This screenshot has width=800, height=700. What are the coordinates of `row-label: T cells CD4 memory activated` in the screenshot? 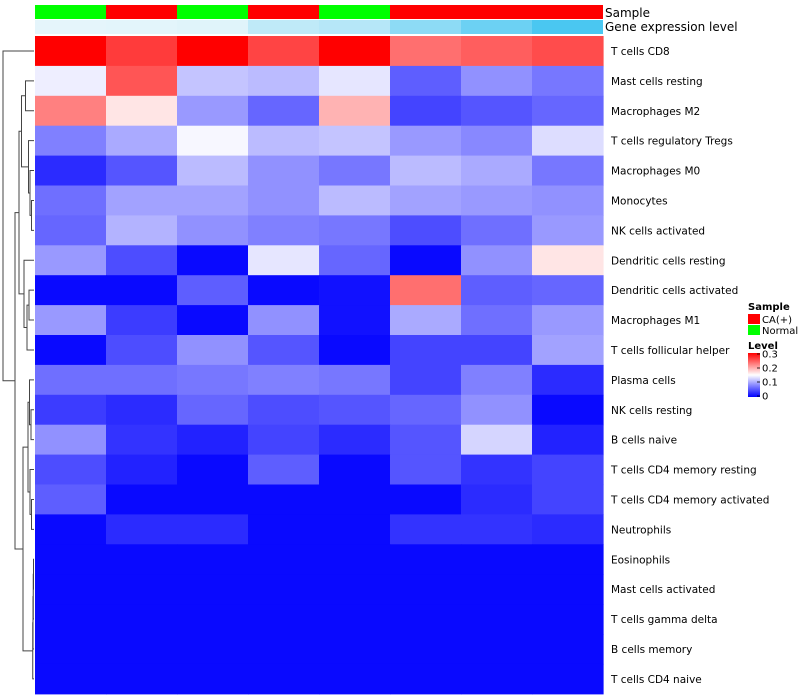 It's located at (689, 500).